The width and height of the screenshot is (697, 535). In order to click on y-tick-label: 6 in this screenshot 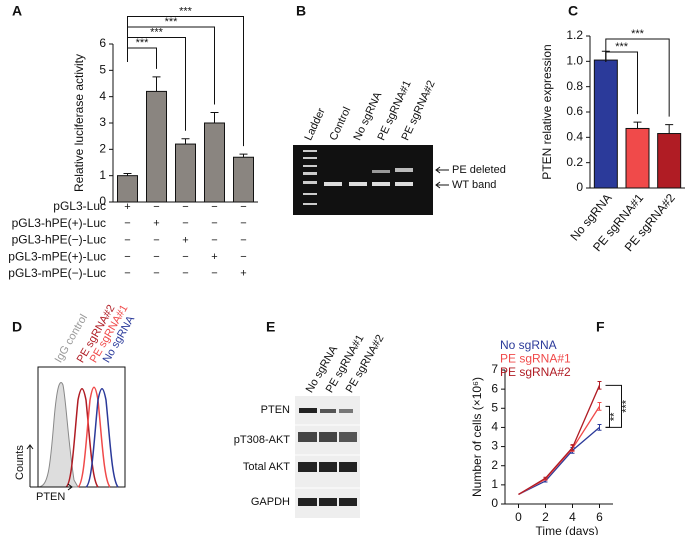, I will do `click(494, 388)`.